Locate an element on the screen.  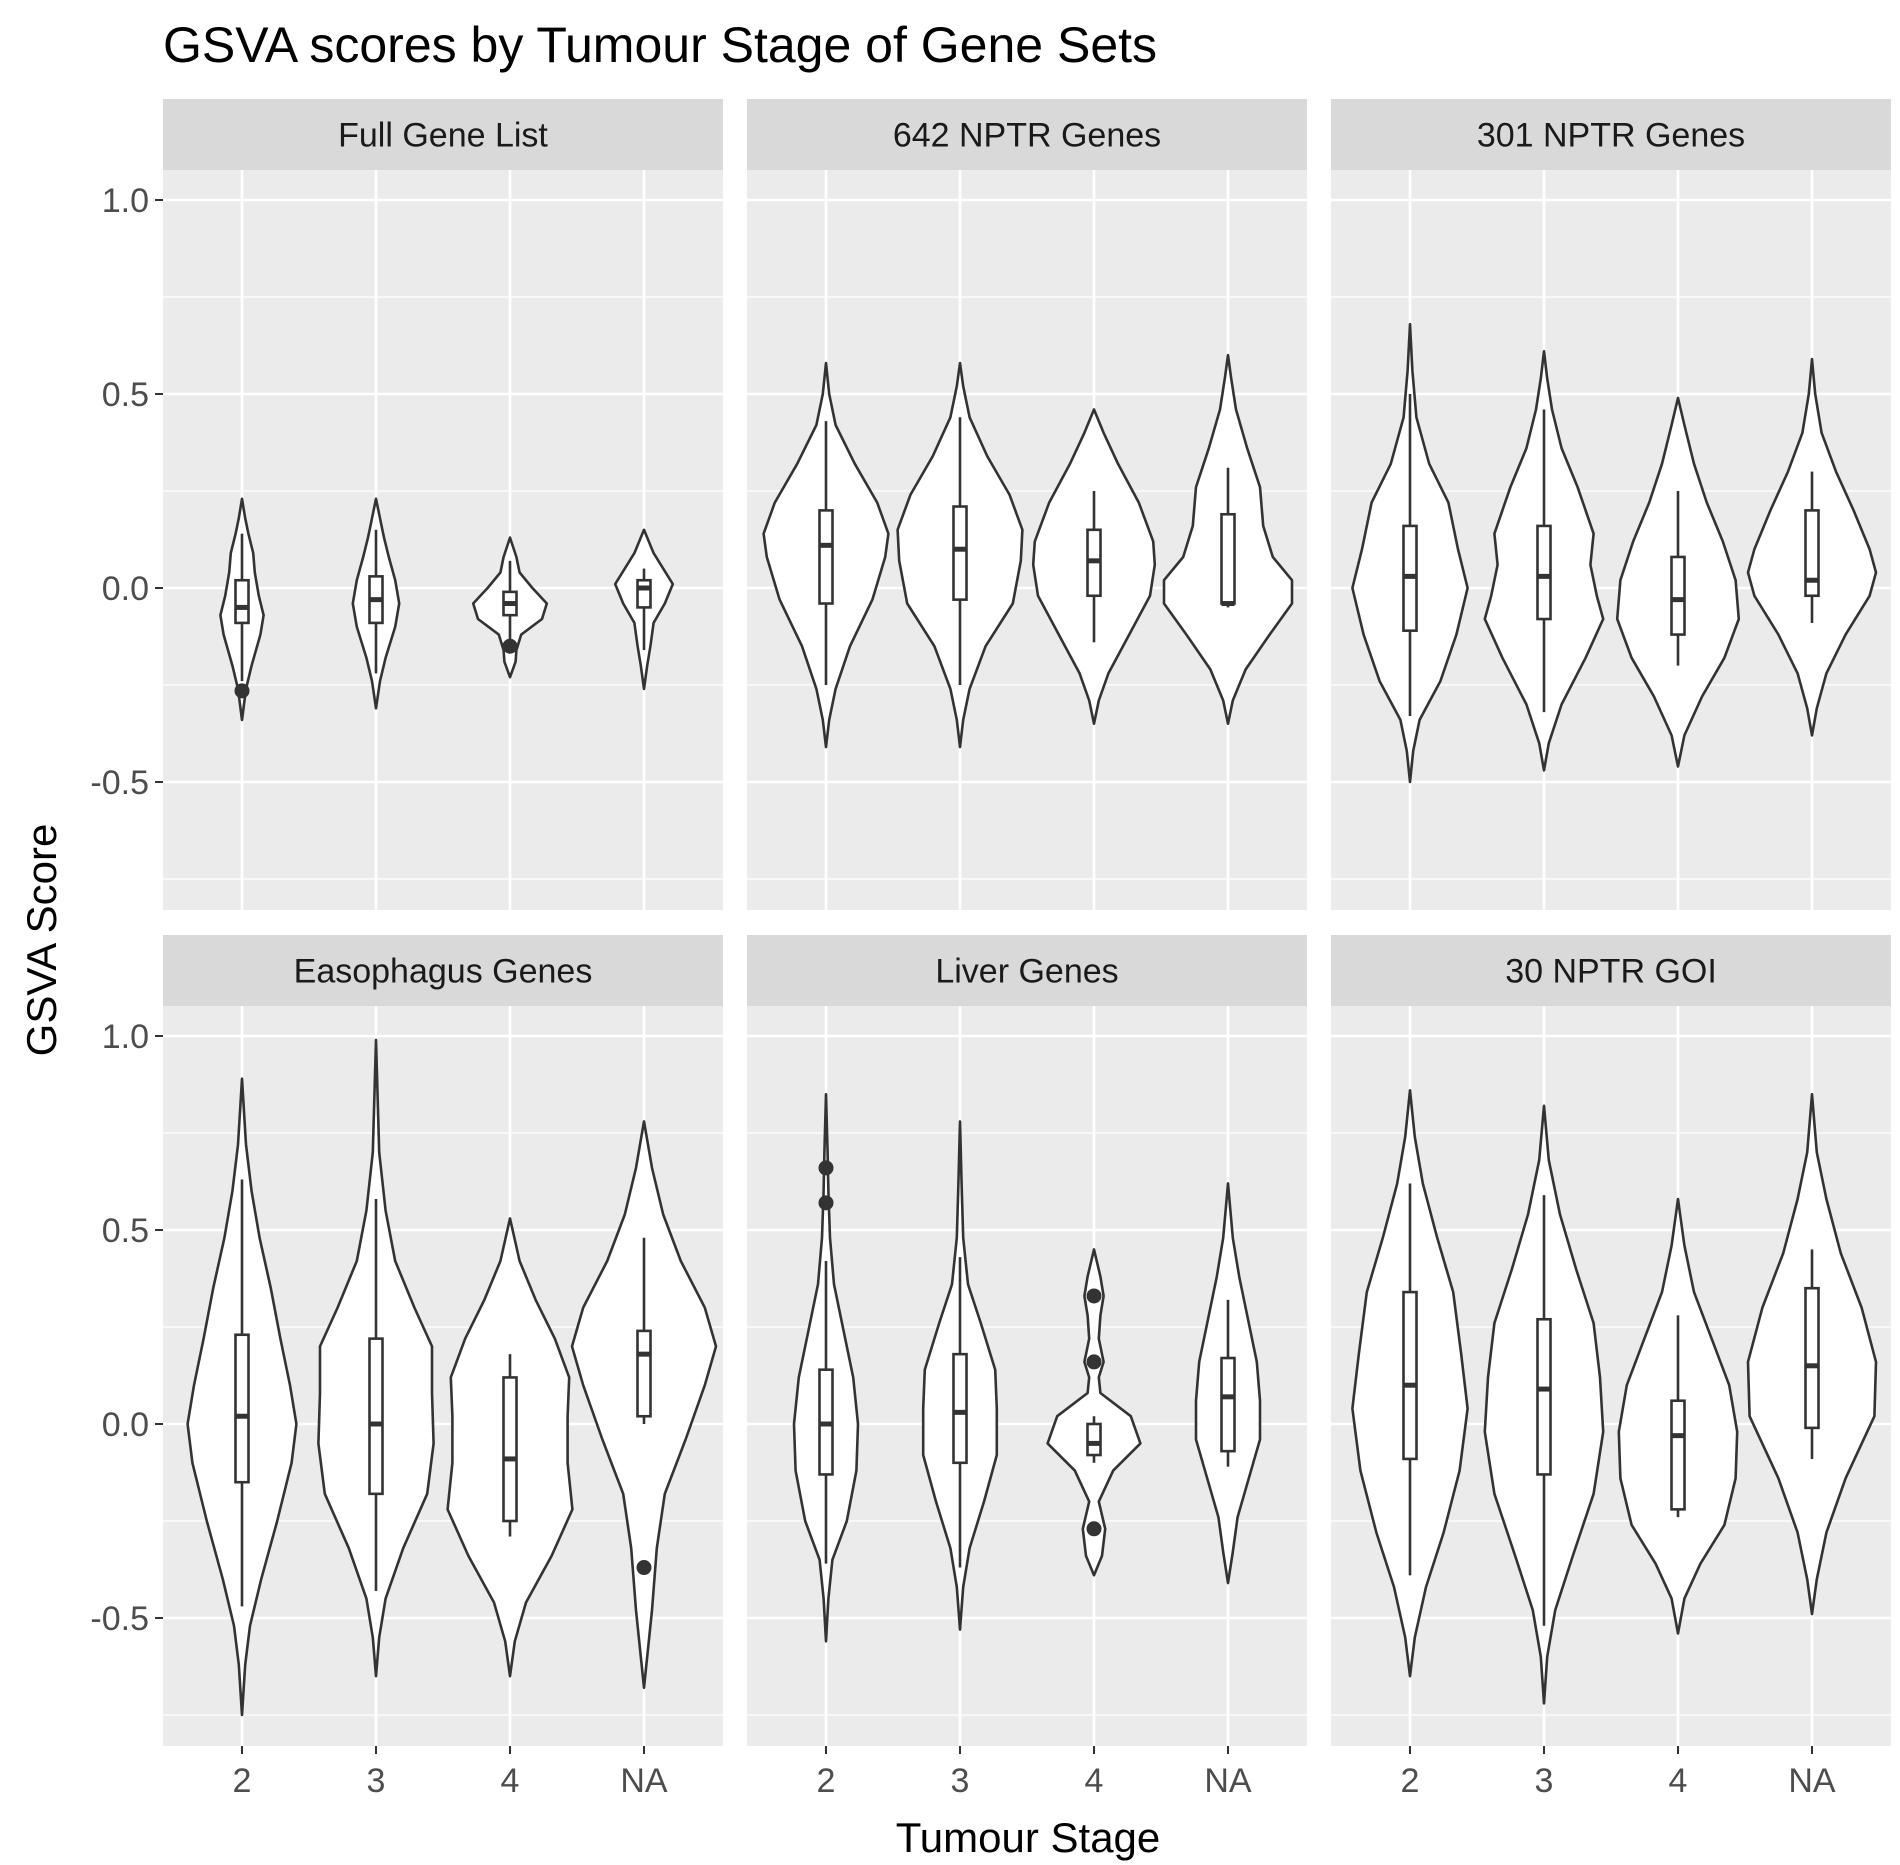
strip-full-gene-list is located at coordinates (443, 134).